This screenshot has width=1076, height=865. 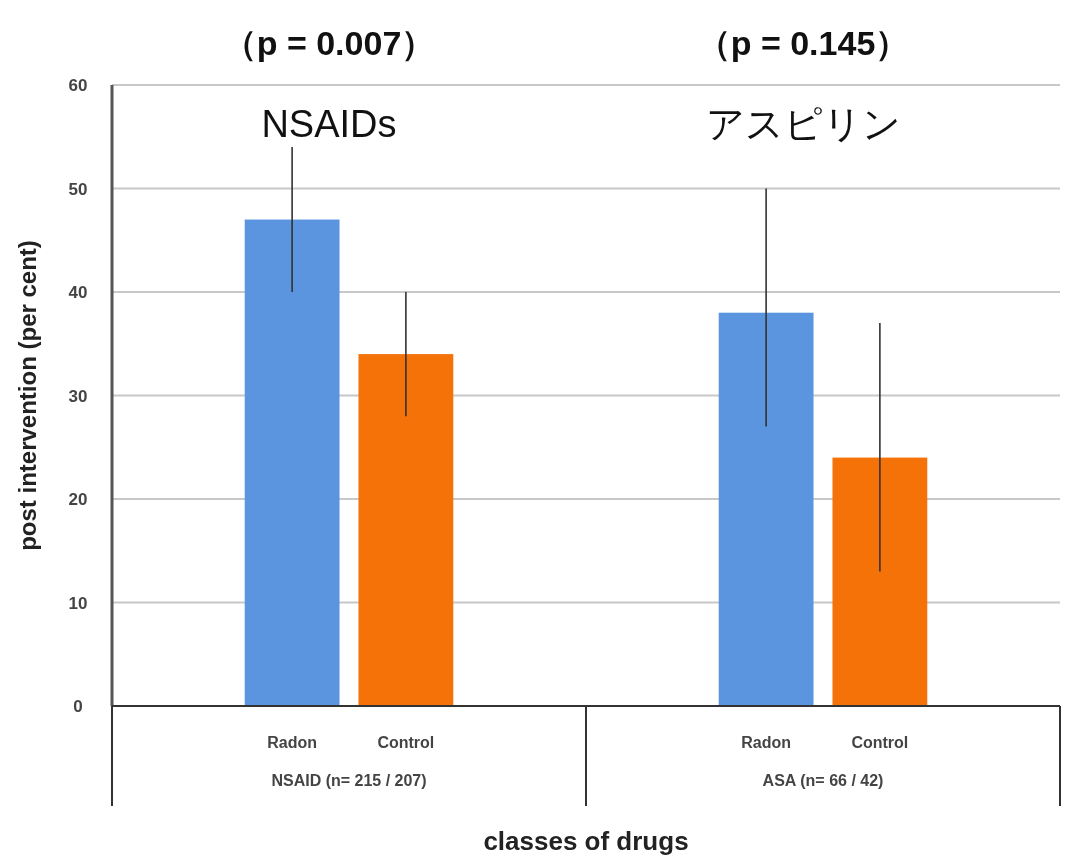 What do you see at coordinates (78, 706) in the screenshot?
I see `y-tick-label: 0` at bounding box center [78, 706].